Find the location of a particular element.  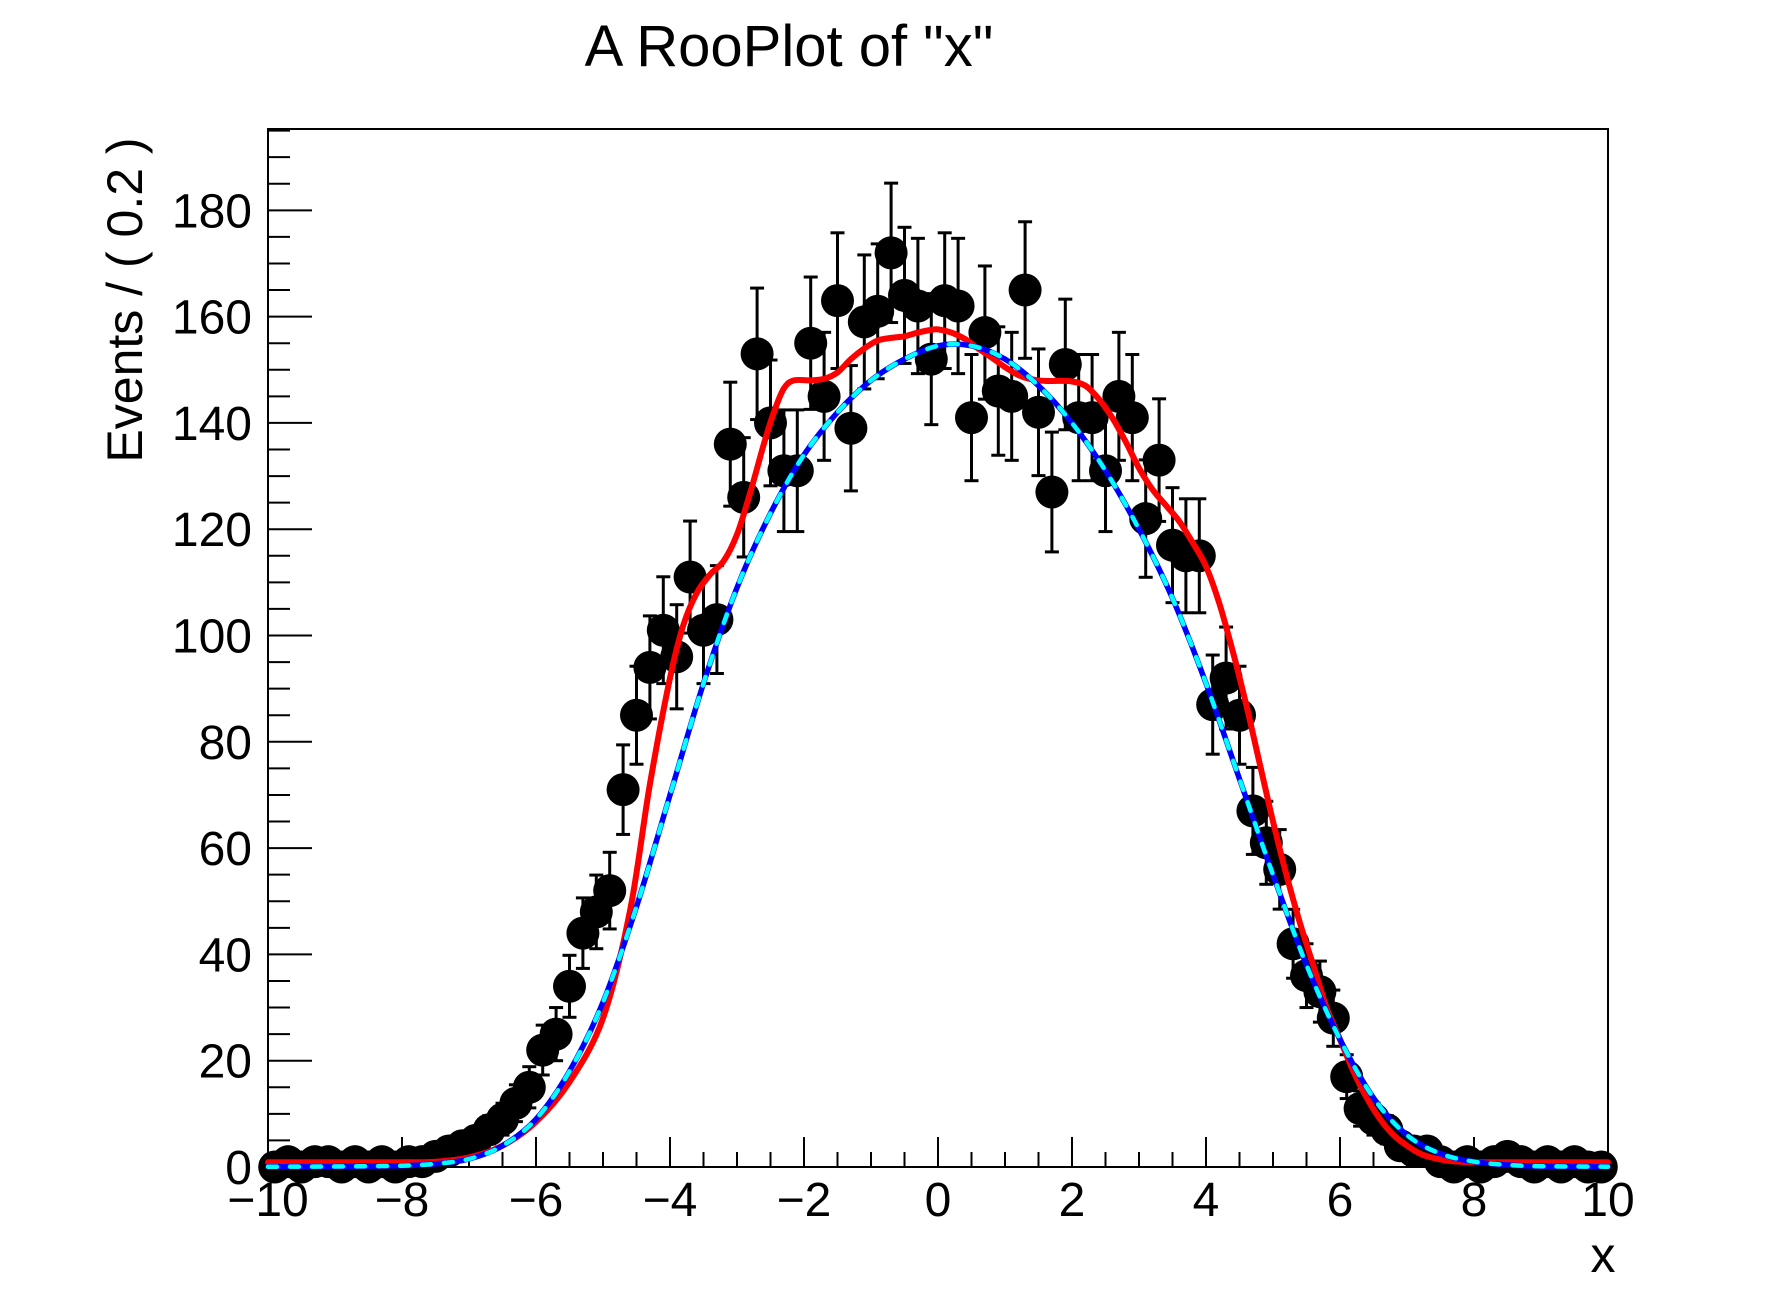

y-tick-label: 0 is located at coordinates (238, 1168).